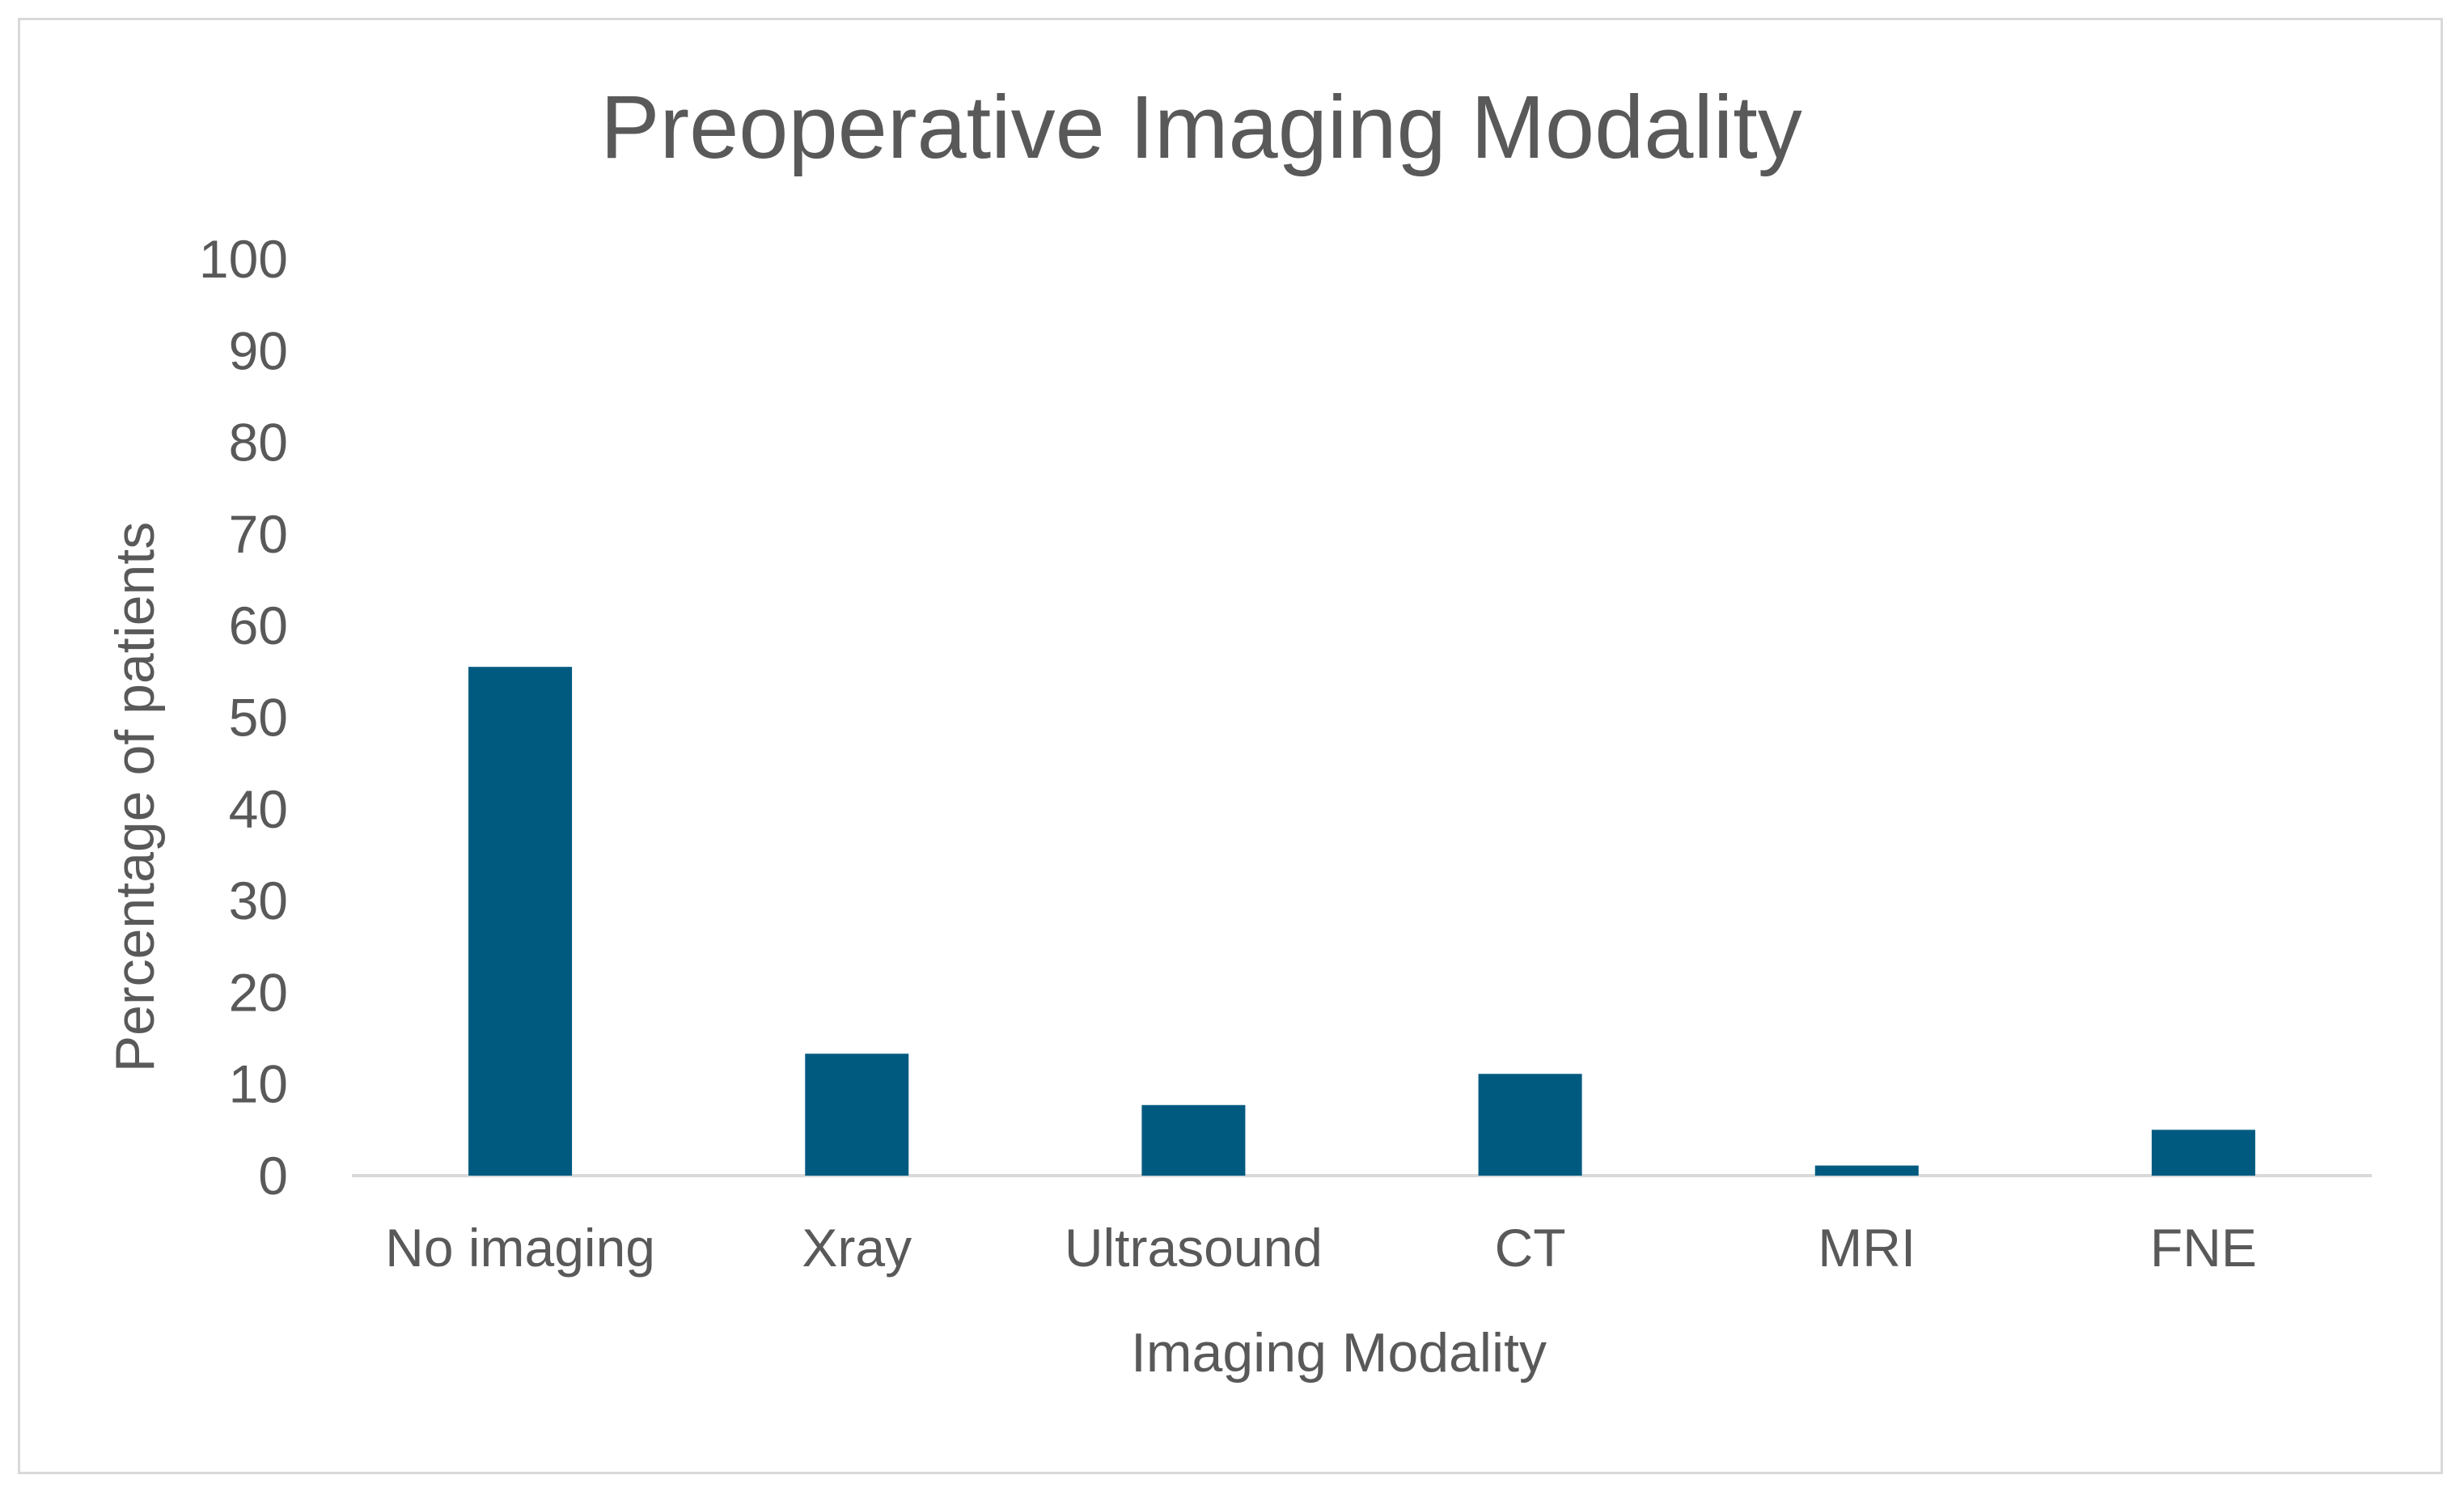 The width and height of the screenshot is (2464, 1492). What do you see at coordinates (258, 900) in the screenshot?
I see `y-tick-label: 30` at bounding box center [258, 900].